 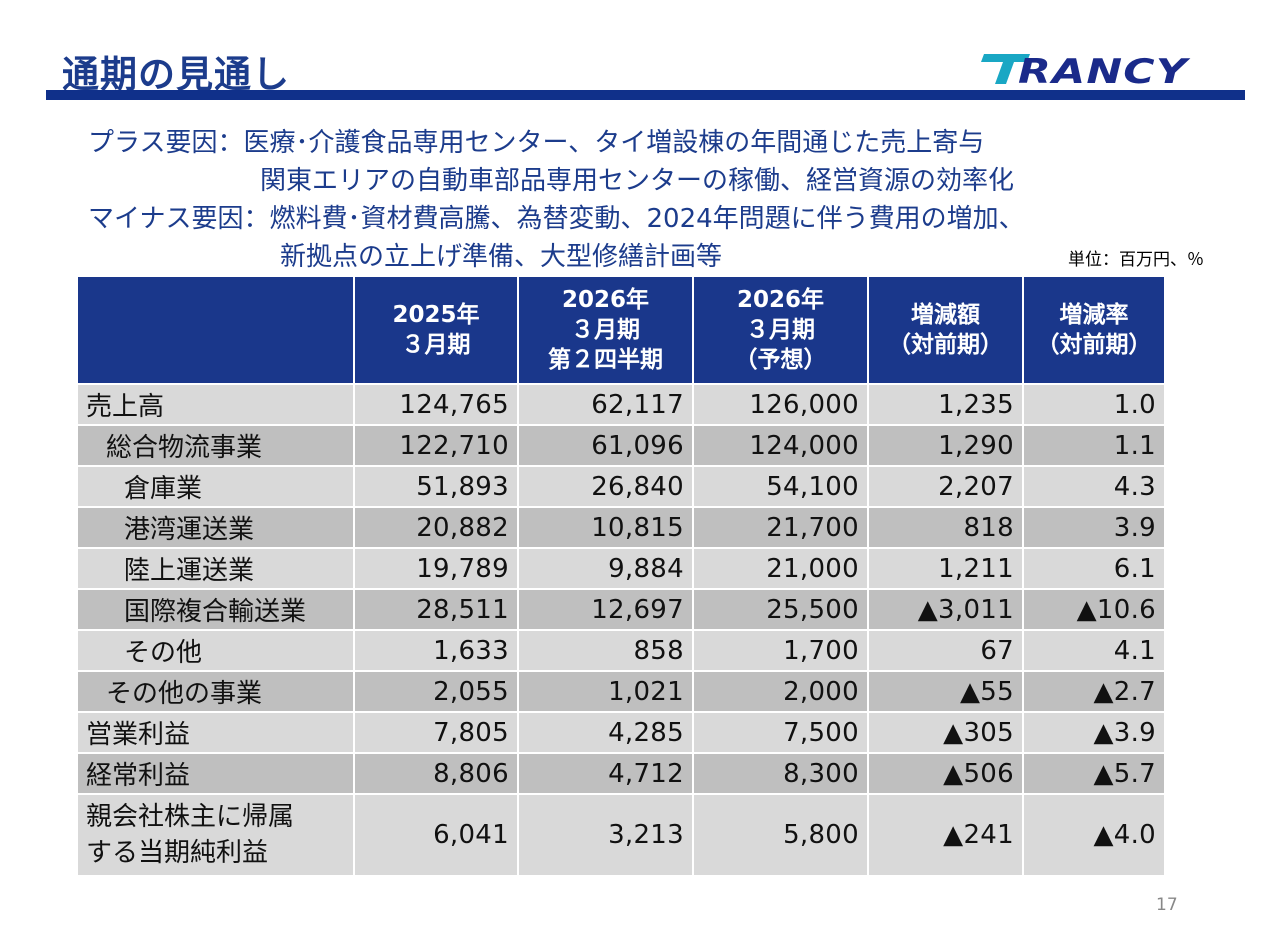 I want to click on page-title: 通期の見通し, so click(x=176, y=74).